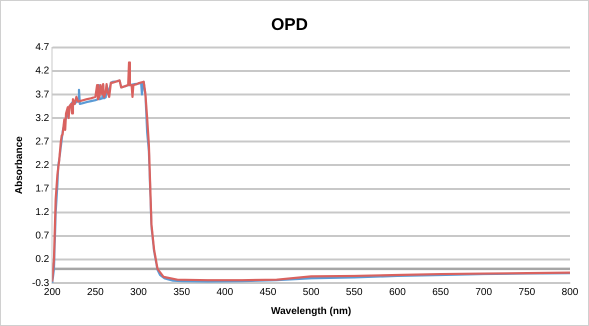  What do you see at coordinates (181, 292) in the screenshot?
I see `x-tick-label: 350` at bounding box center [181, 292].